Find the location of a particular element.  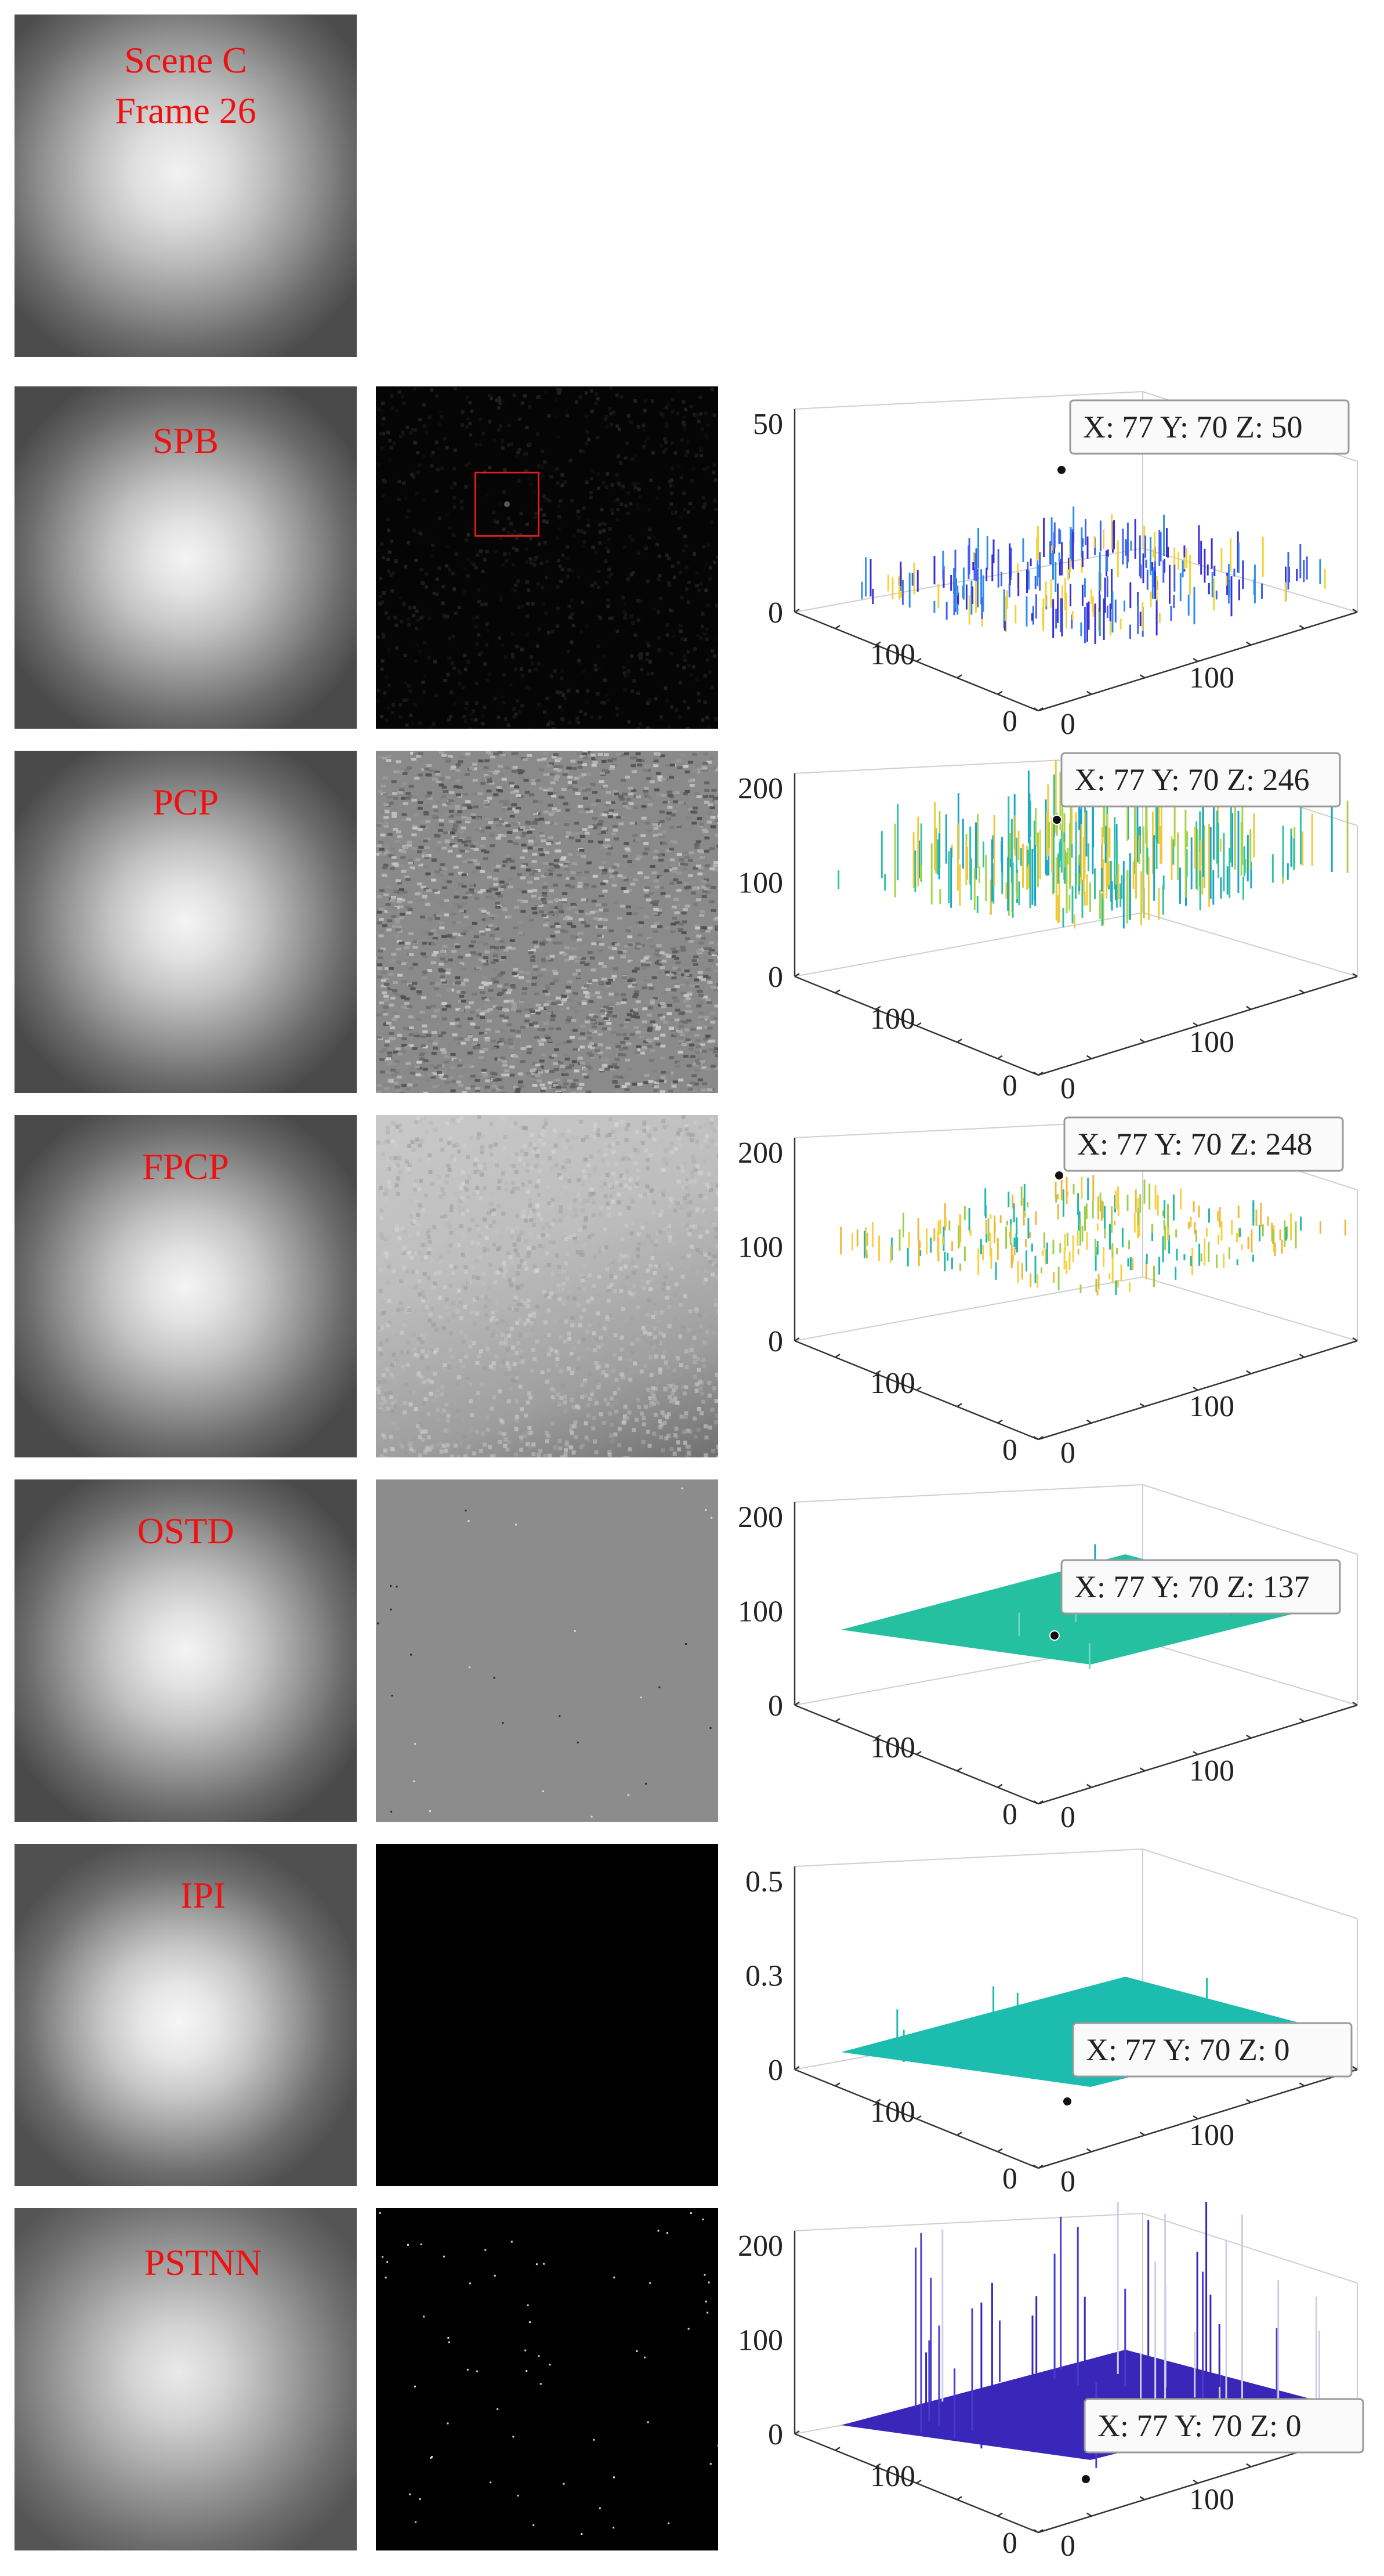

pcp-method-label: PCP is located at coordinates (186, 802).